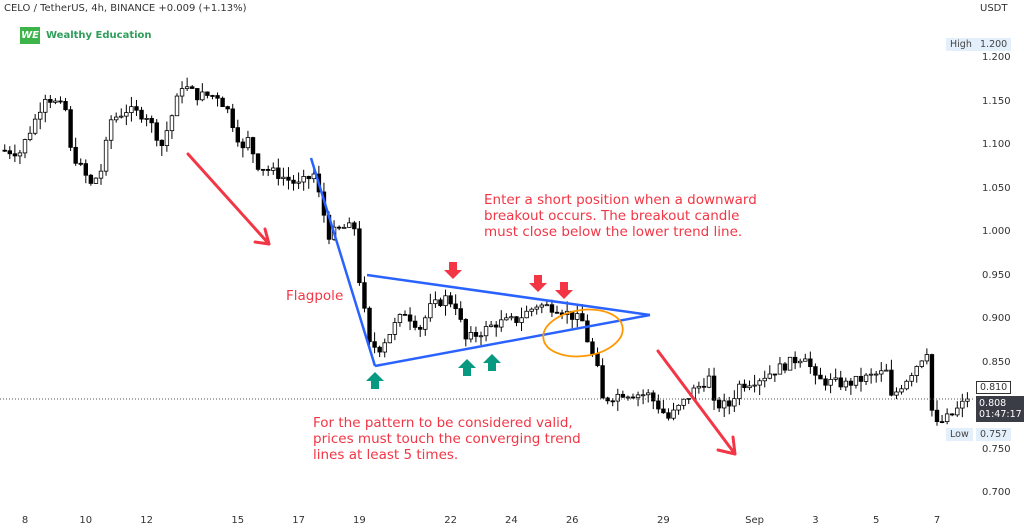 The image size is (1024, 530). Describe the element at coordinates (696, 402) in the screenshot. I see `downtrend-arrow-icon` at that location.